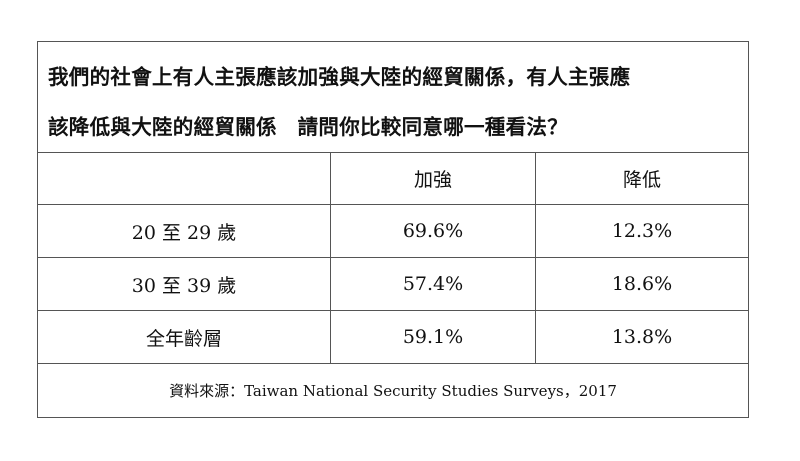 This screenshot has height=461, width=800. Describe the element at coordinates (184, 231) in the screenshot. I see `row-label-20-29: 20 至 29 歲` at that location.